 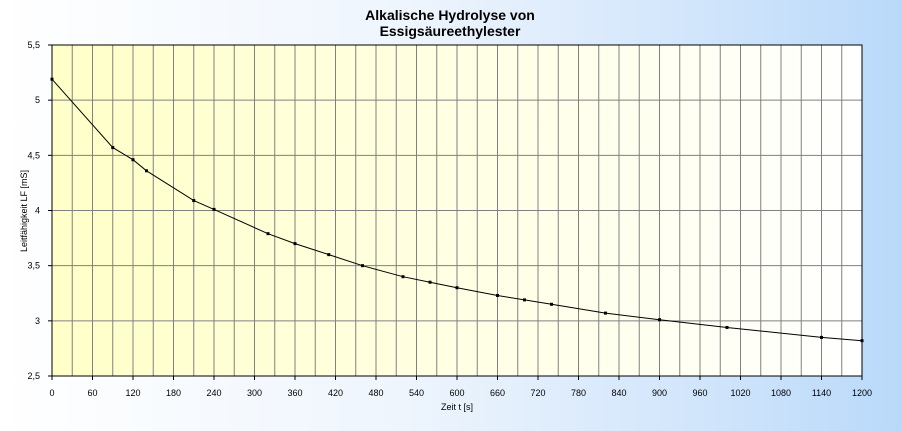 I want to click on x-tick-label: 0, so click(x=51, y=393).